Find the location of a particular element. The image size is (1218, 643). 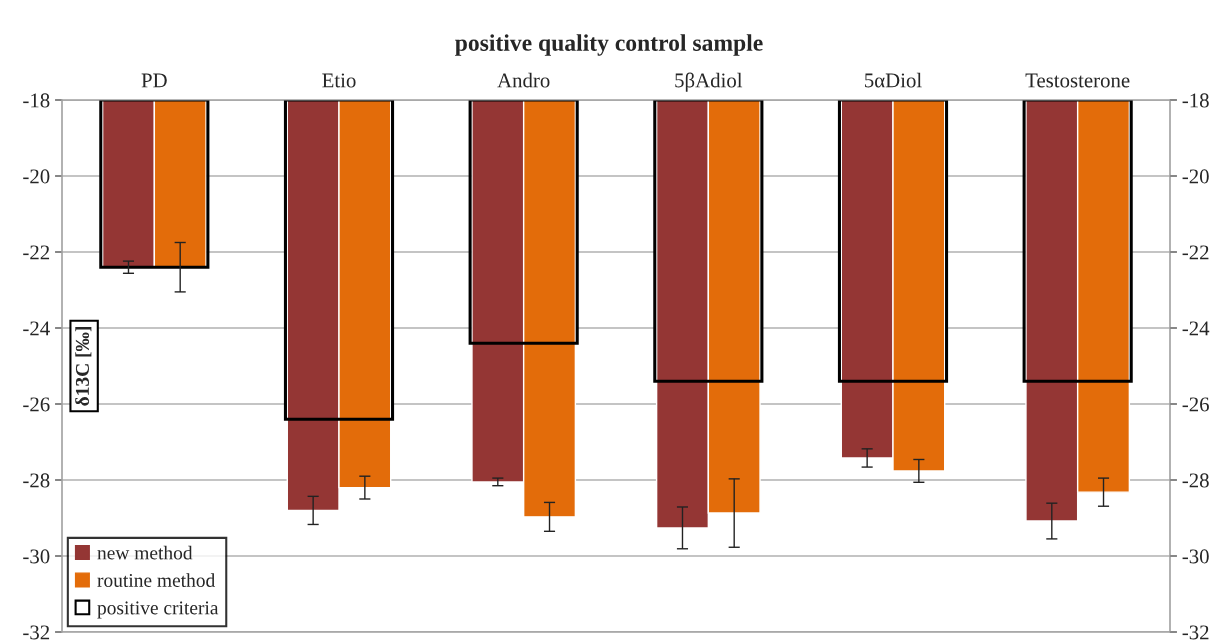

y2-tick-label: -28 is located at coordinates (1195, 480).